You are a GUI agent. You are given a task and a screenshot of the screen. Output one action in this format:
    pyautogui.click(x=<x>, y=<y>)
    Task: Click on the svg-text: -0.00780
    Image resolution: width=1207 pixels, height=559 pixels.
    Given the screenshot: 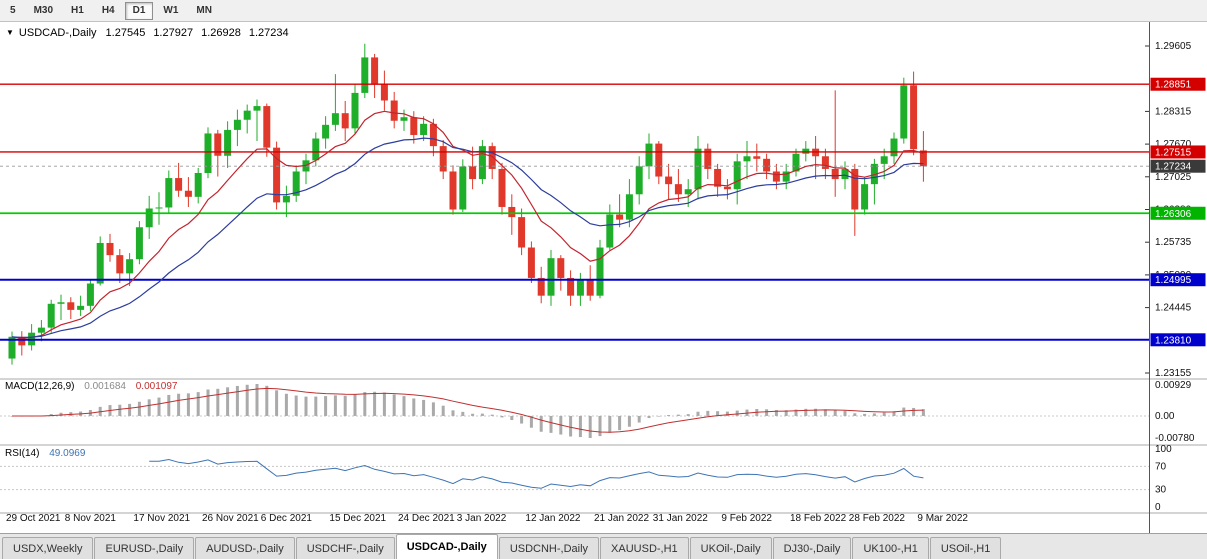 What is the action you would take?
    pyautogui.click(x=1175, y=438)
    